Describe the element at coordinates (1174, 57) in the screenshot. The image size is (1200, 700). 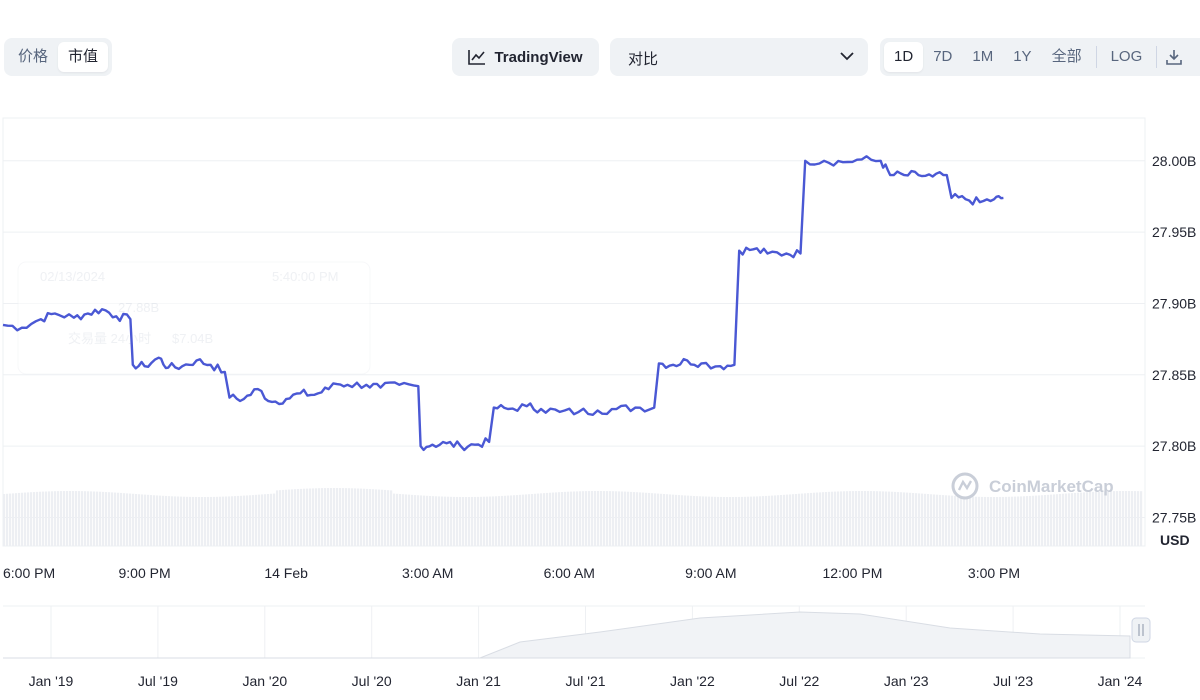
I see `download-icon` at that location.